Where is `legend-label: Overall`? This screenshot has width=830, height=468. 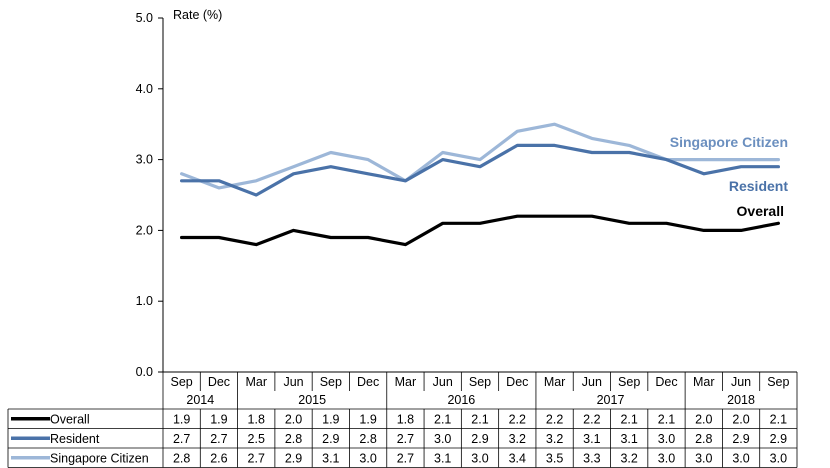 legend-label: Overall is located at coordinates (70, 419).